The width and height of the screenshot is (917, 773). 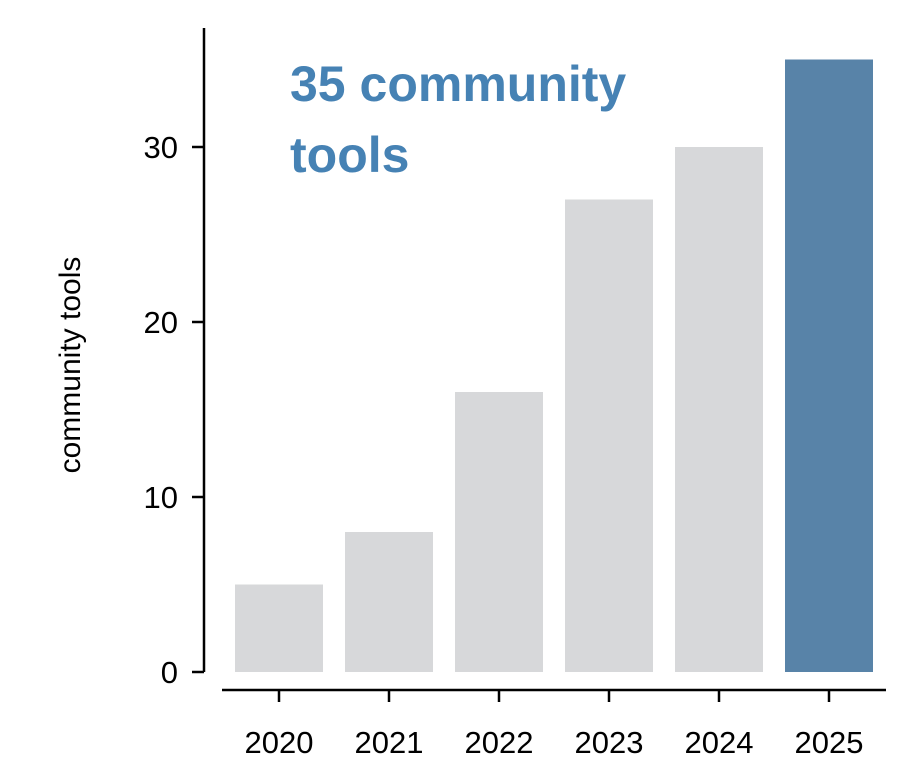 I want to click on x-tick-label: 2024, so click(x=719, y=742).